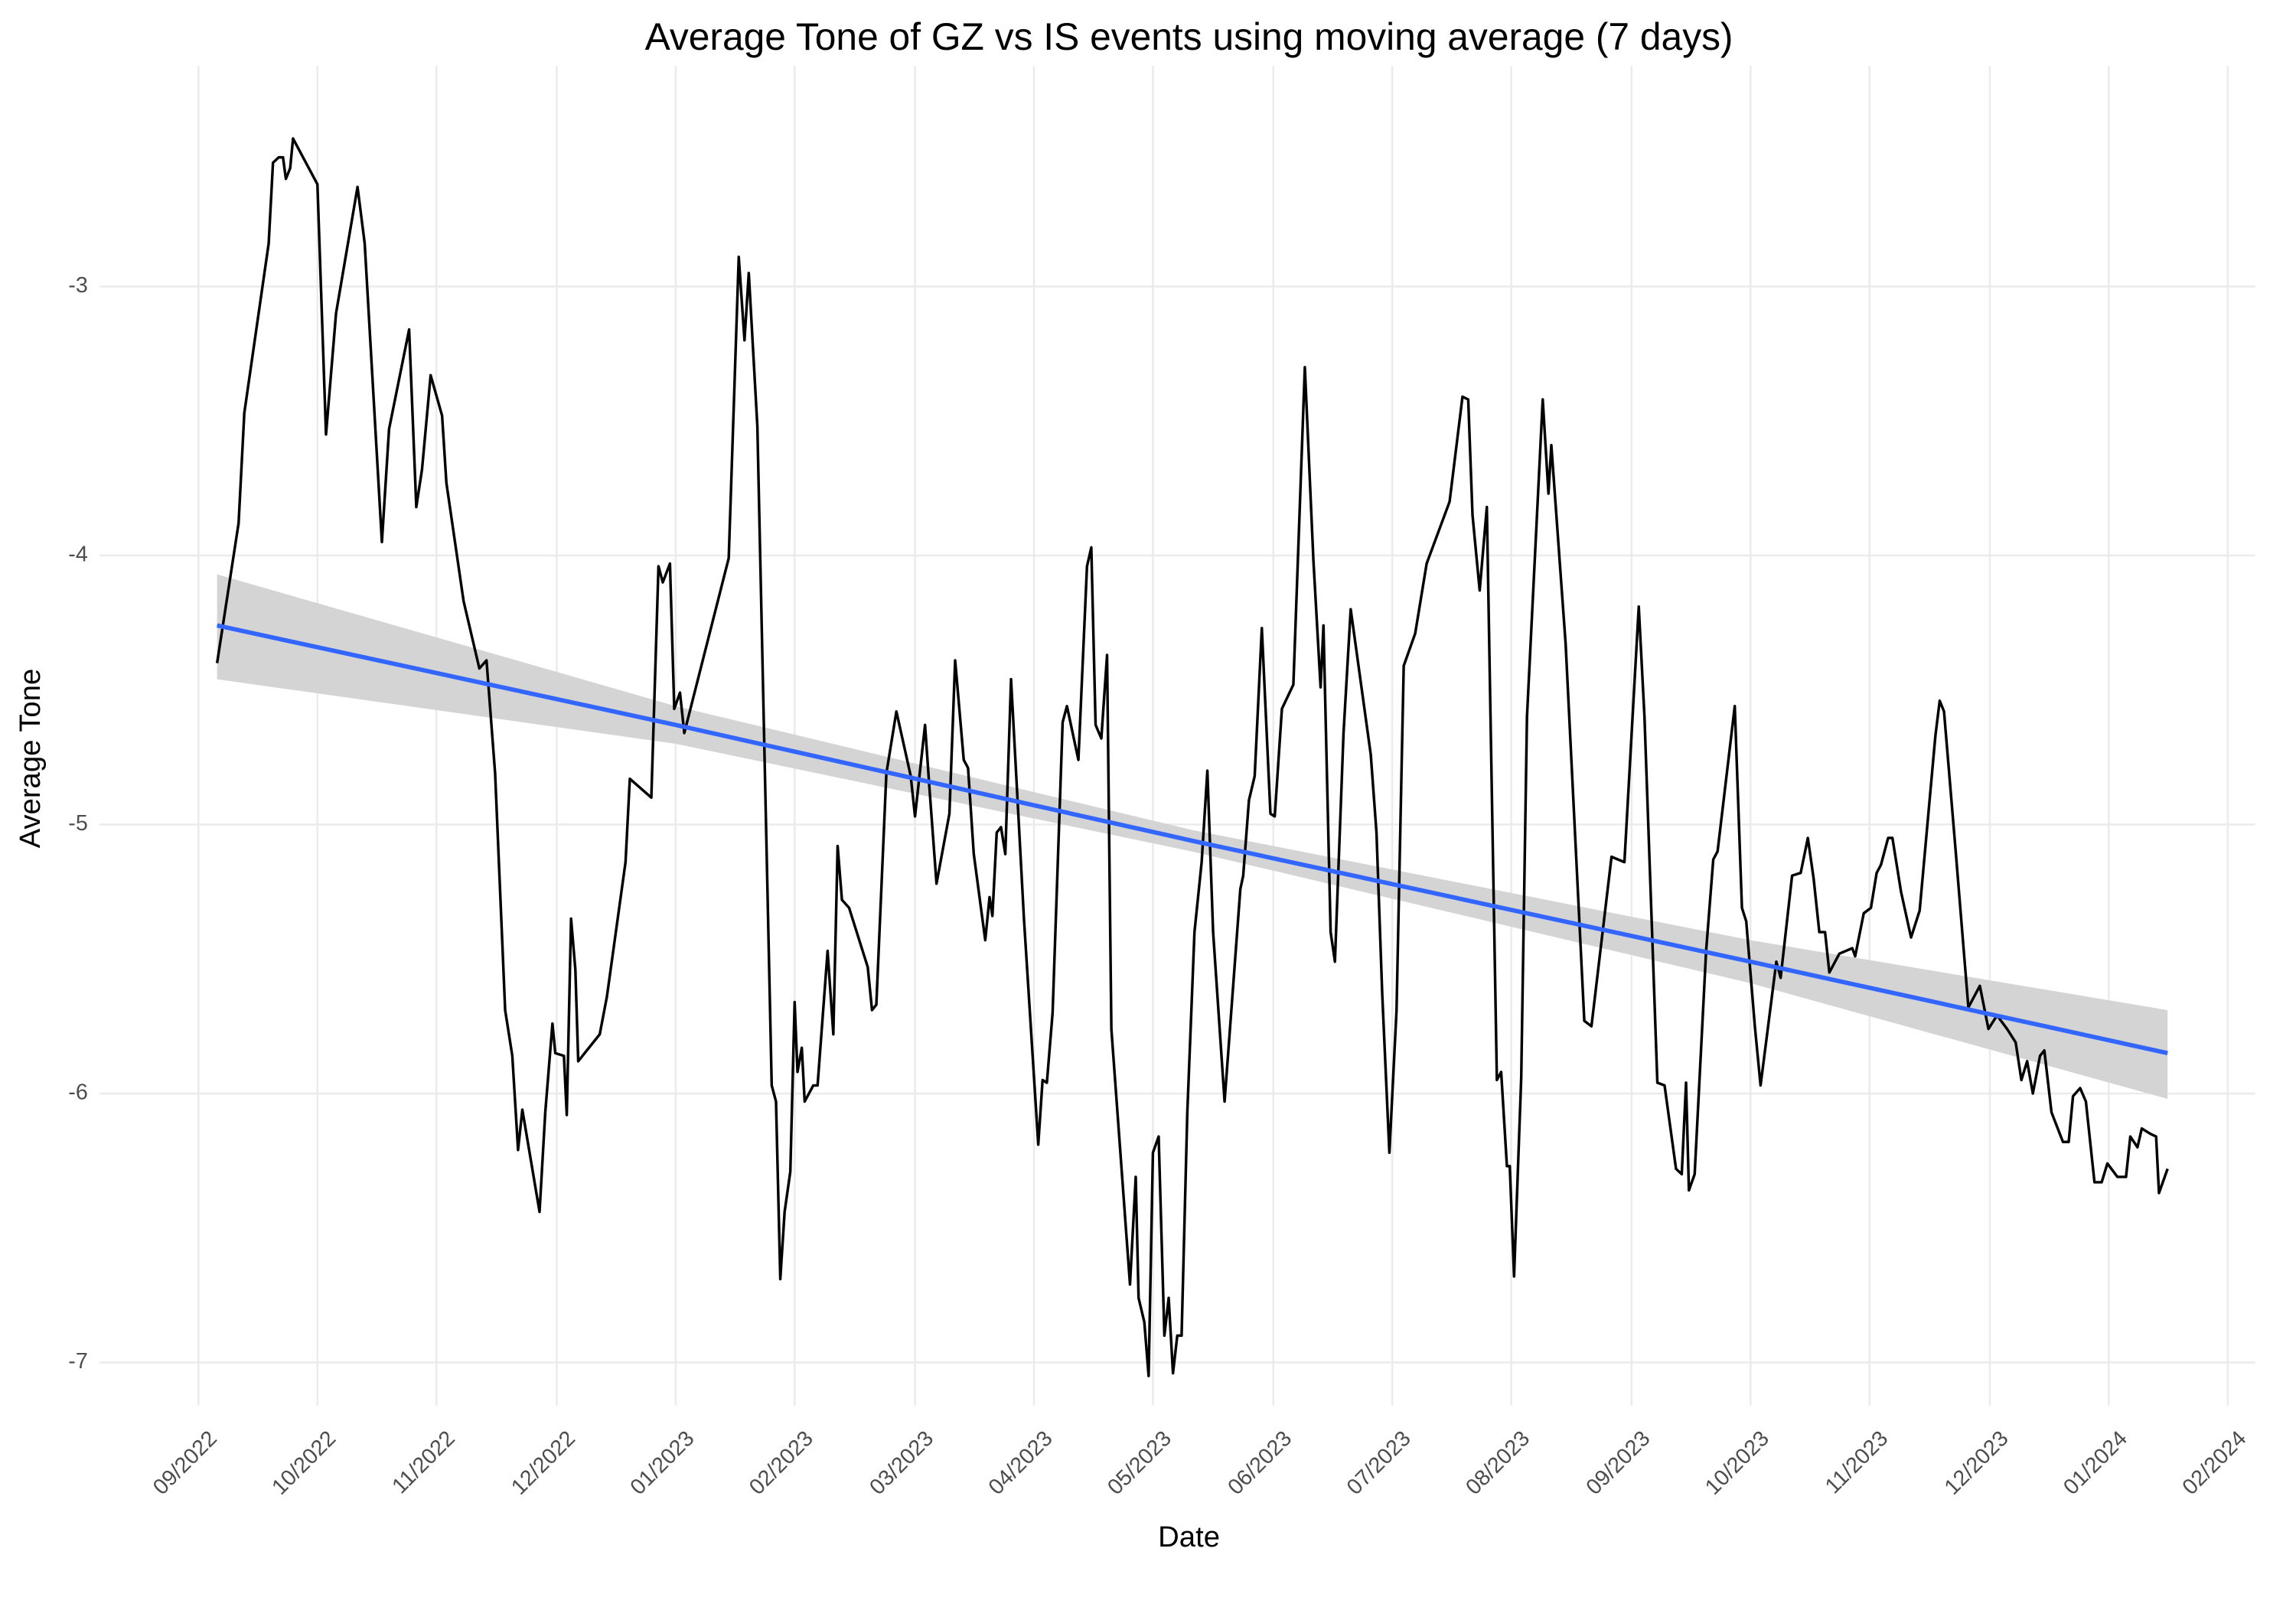  What do you see at coordinates (1189, 1537) in the screenshot?
I see `x-axis-title: Date` at bounding box center [1189, 1537].